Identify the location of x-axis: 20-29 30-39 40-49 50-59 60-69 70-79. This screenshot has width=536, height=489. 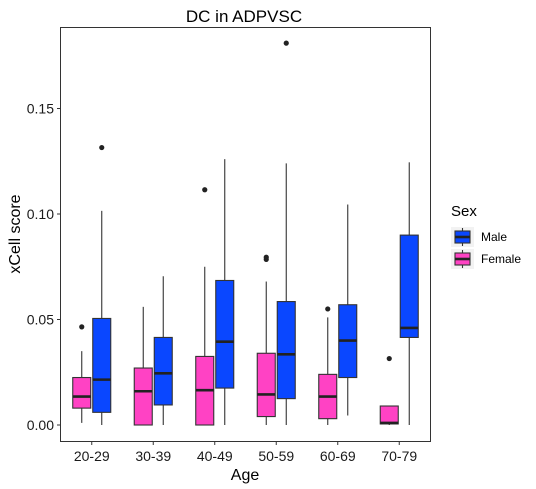
(245, 452).